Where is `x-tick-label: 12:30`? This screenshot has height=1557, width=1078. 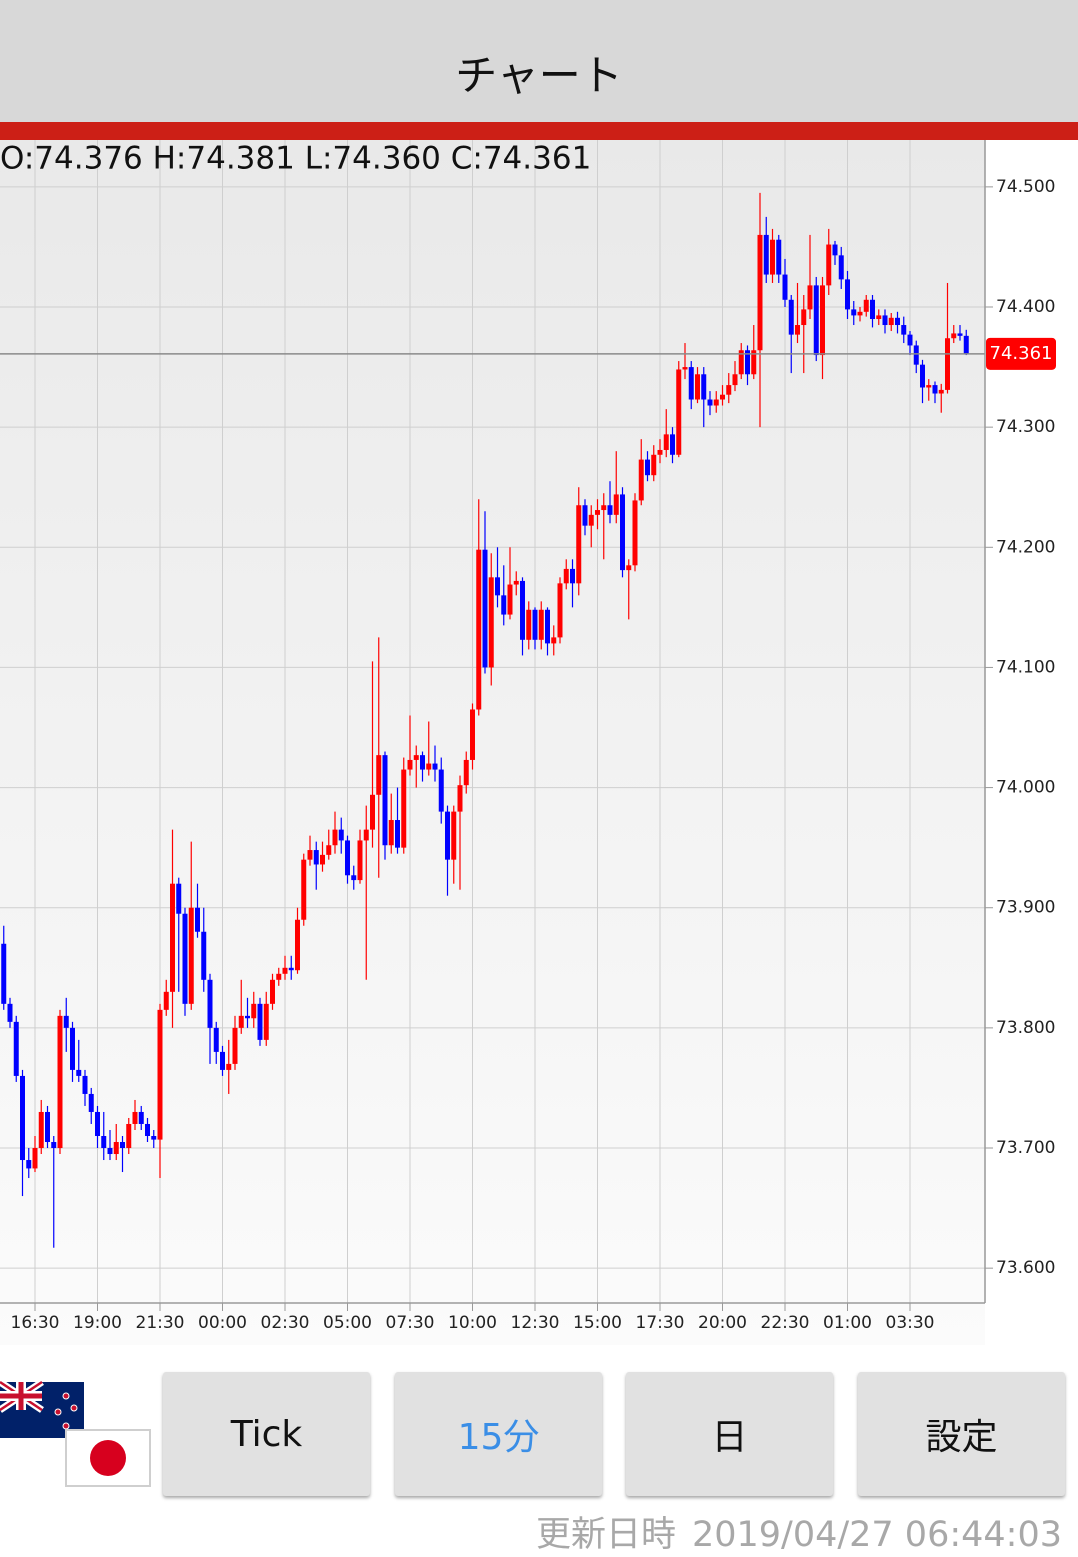
x-tick-label: 12:30 is located at coordinates (535, 1323).